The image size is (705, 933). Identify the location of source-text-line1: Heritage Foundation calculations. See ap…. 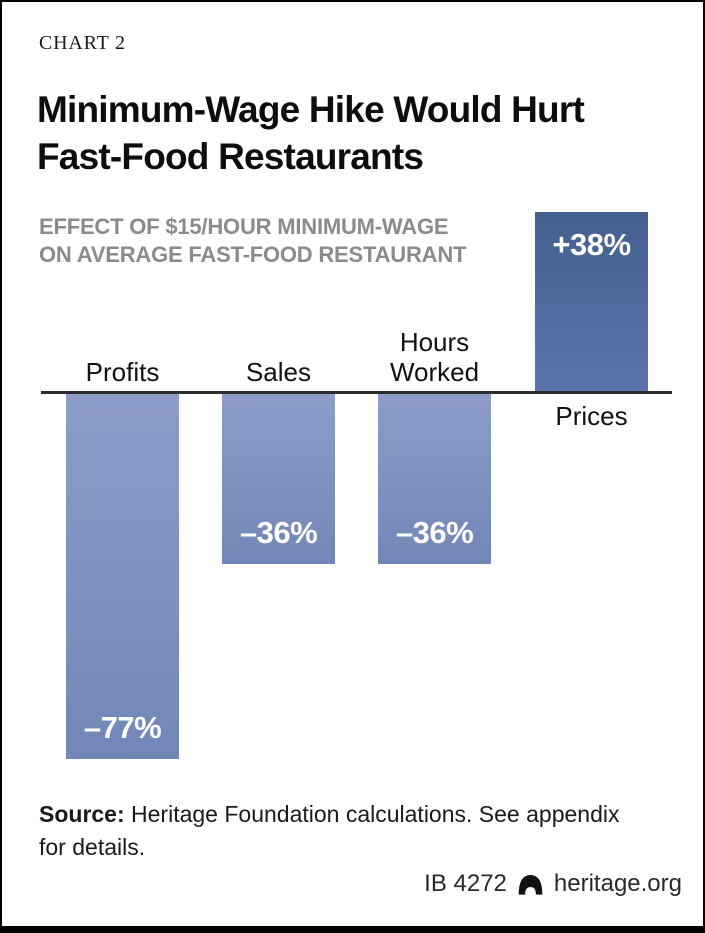
(372, 814).